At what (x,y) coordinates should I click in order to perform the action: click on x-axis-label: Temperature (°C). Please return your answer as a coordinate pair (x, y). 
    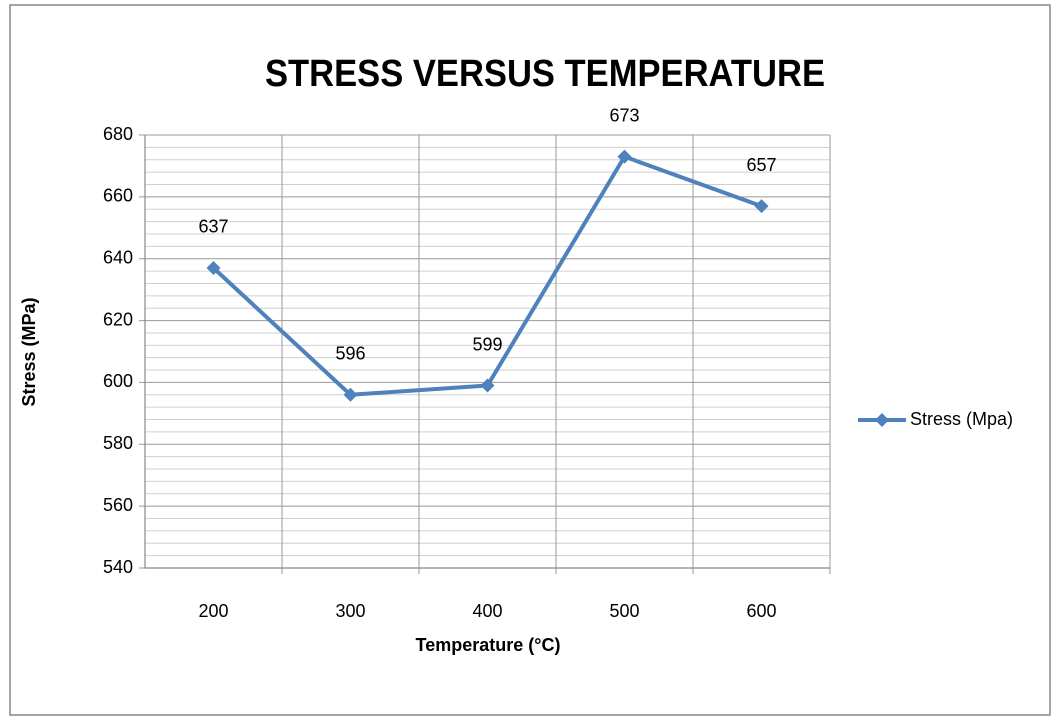
    Looking at the image, I should click on (488, 645).